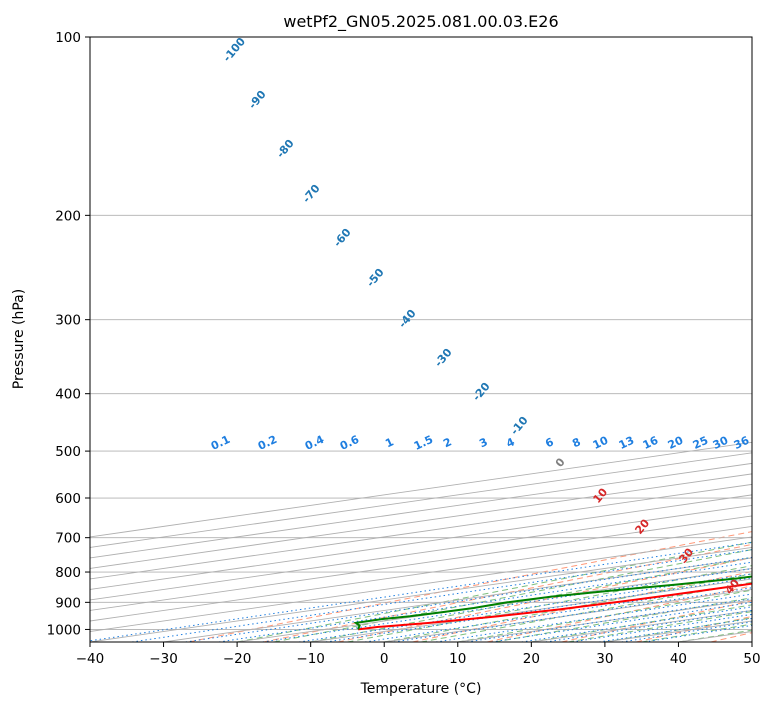 The height and width of the screenshot is (708, 775). Describe the element at coordinates (64, 630) in the screenshot. I see `y-tick-label: 1000` at that location.